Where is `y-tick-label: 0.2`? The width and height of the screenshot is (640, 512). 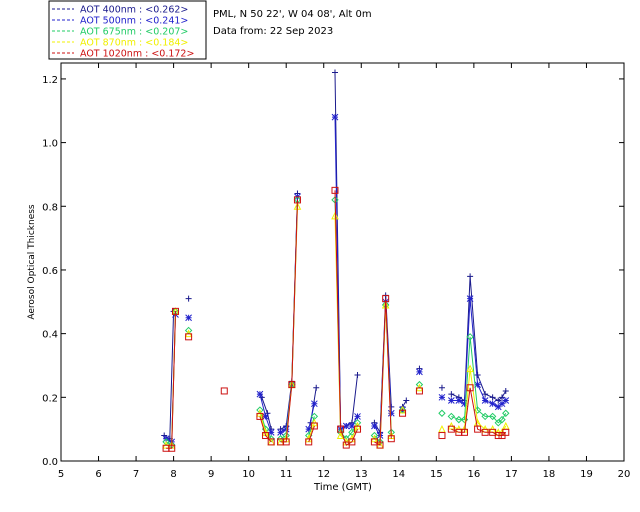
y-tick-label: 0.2 is located at coordinates (50, 398).